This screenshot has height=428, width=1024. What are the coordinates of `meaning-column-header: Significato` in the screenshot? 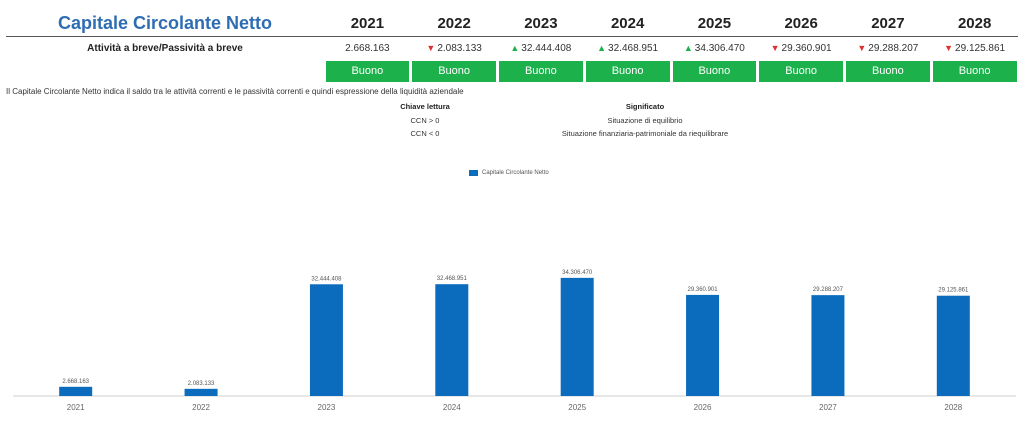 It's located at (645, 107).